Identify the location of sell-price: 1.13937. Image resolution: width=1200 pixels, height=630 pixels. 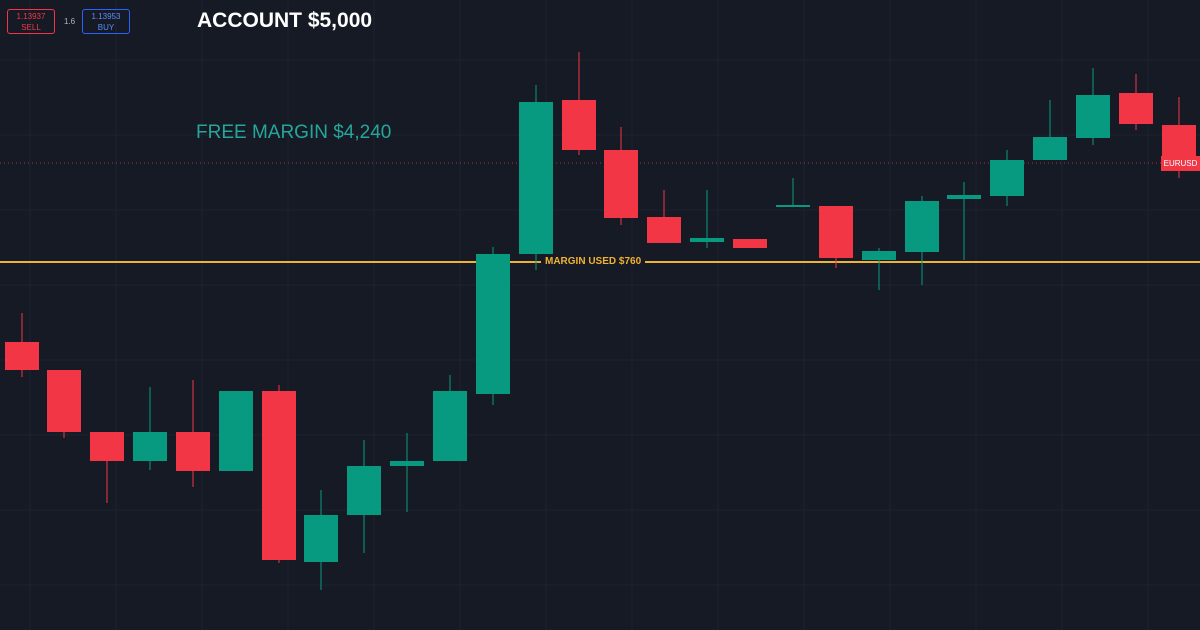
(31, 16).